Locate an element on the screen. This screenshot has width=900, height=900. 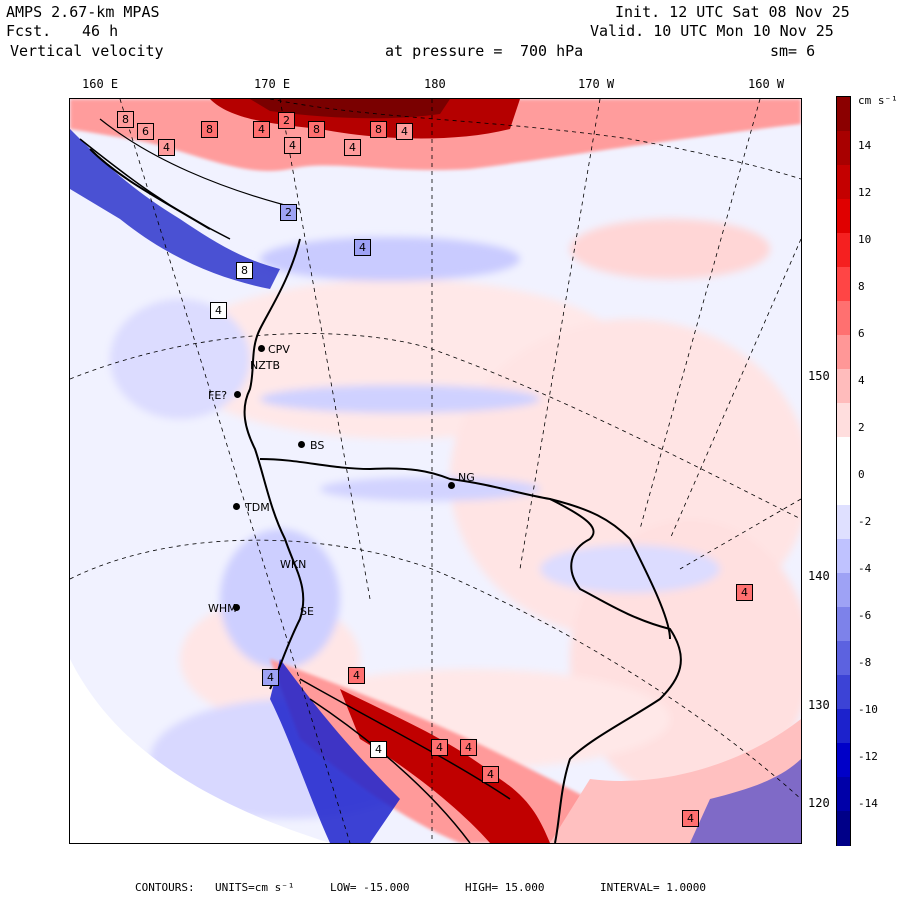
level-label: at pressure = is located at coordinates (444, 51).